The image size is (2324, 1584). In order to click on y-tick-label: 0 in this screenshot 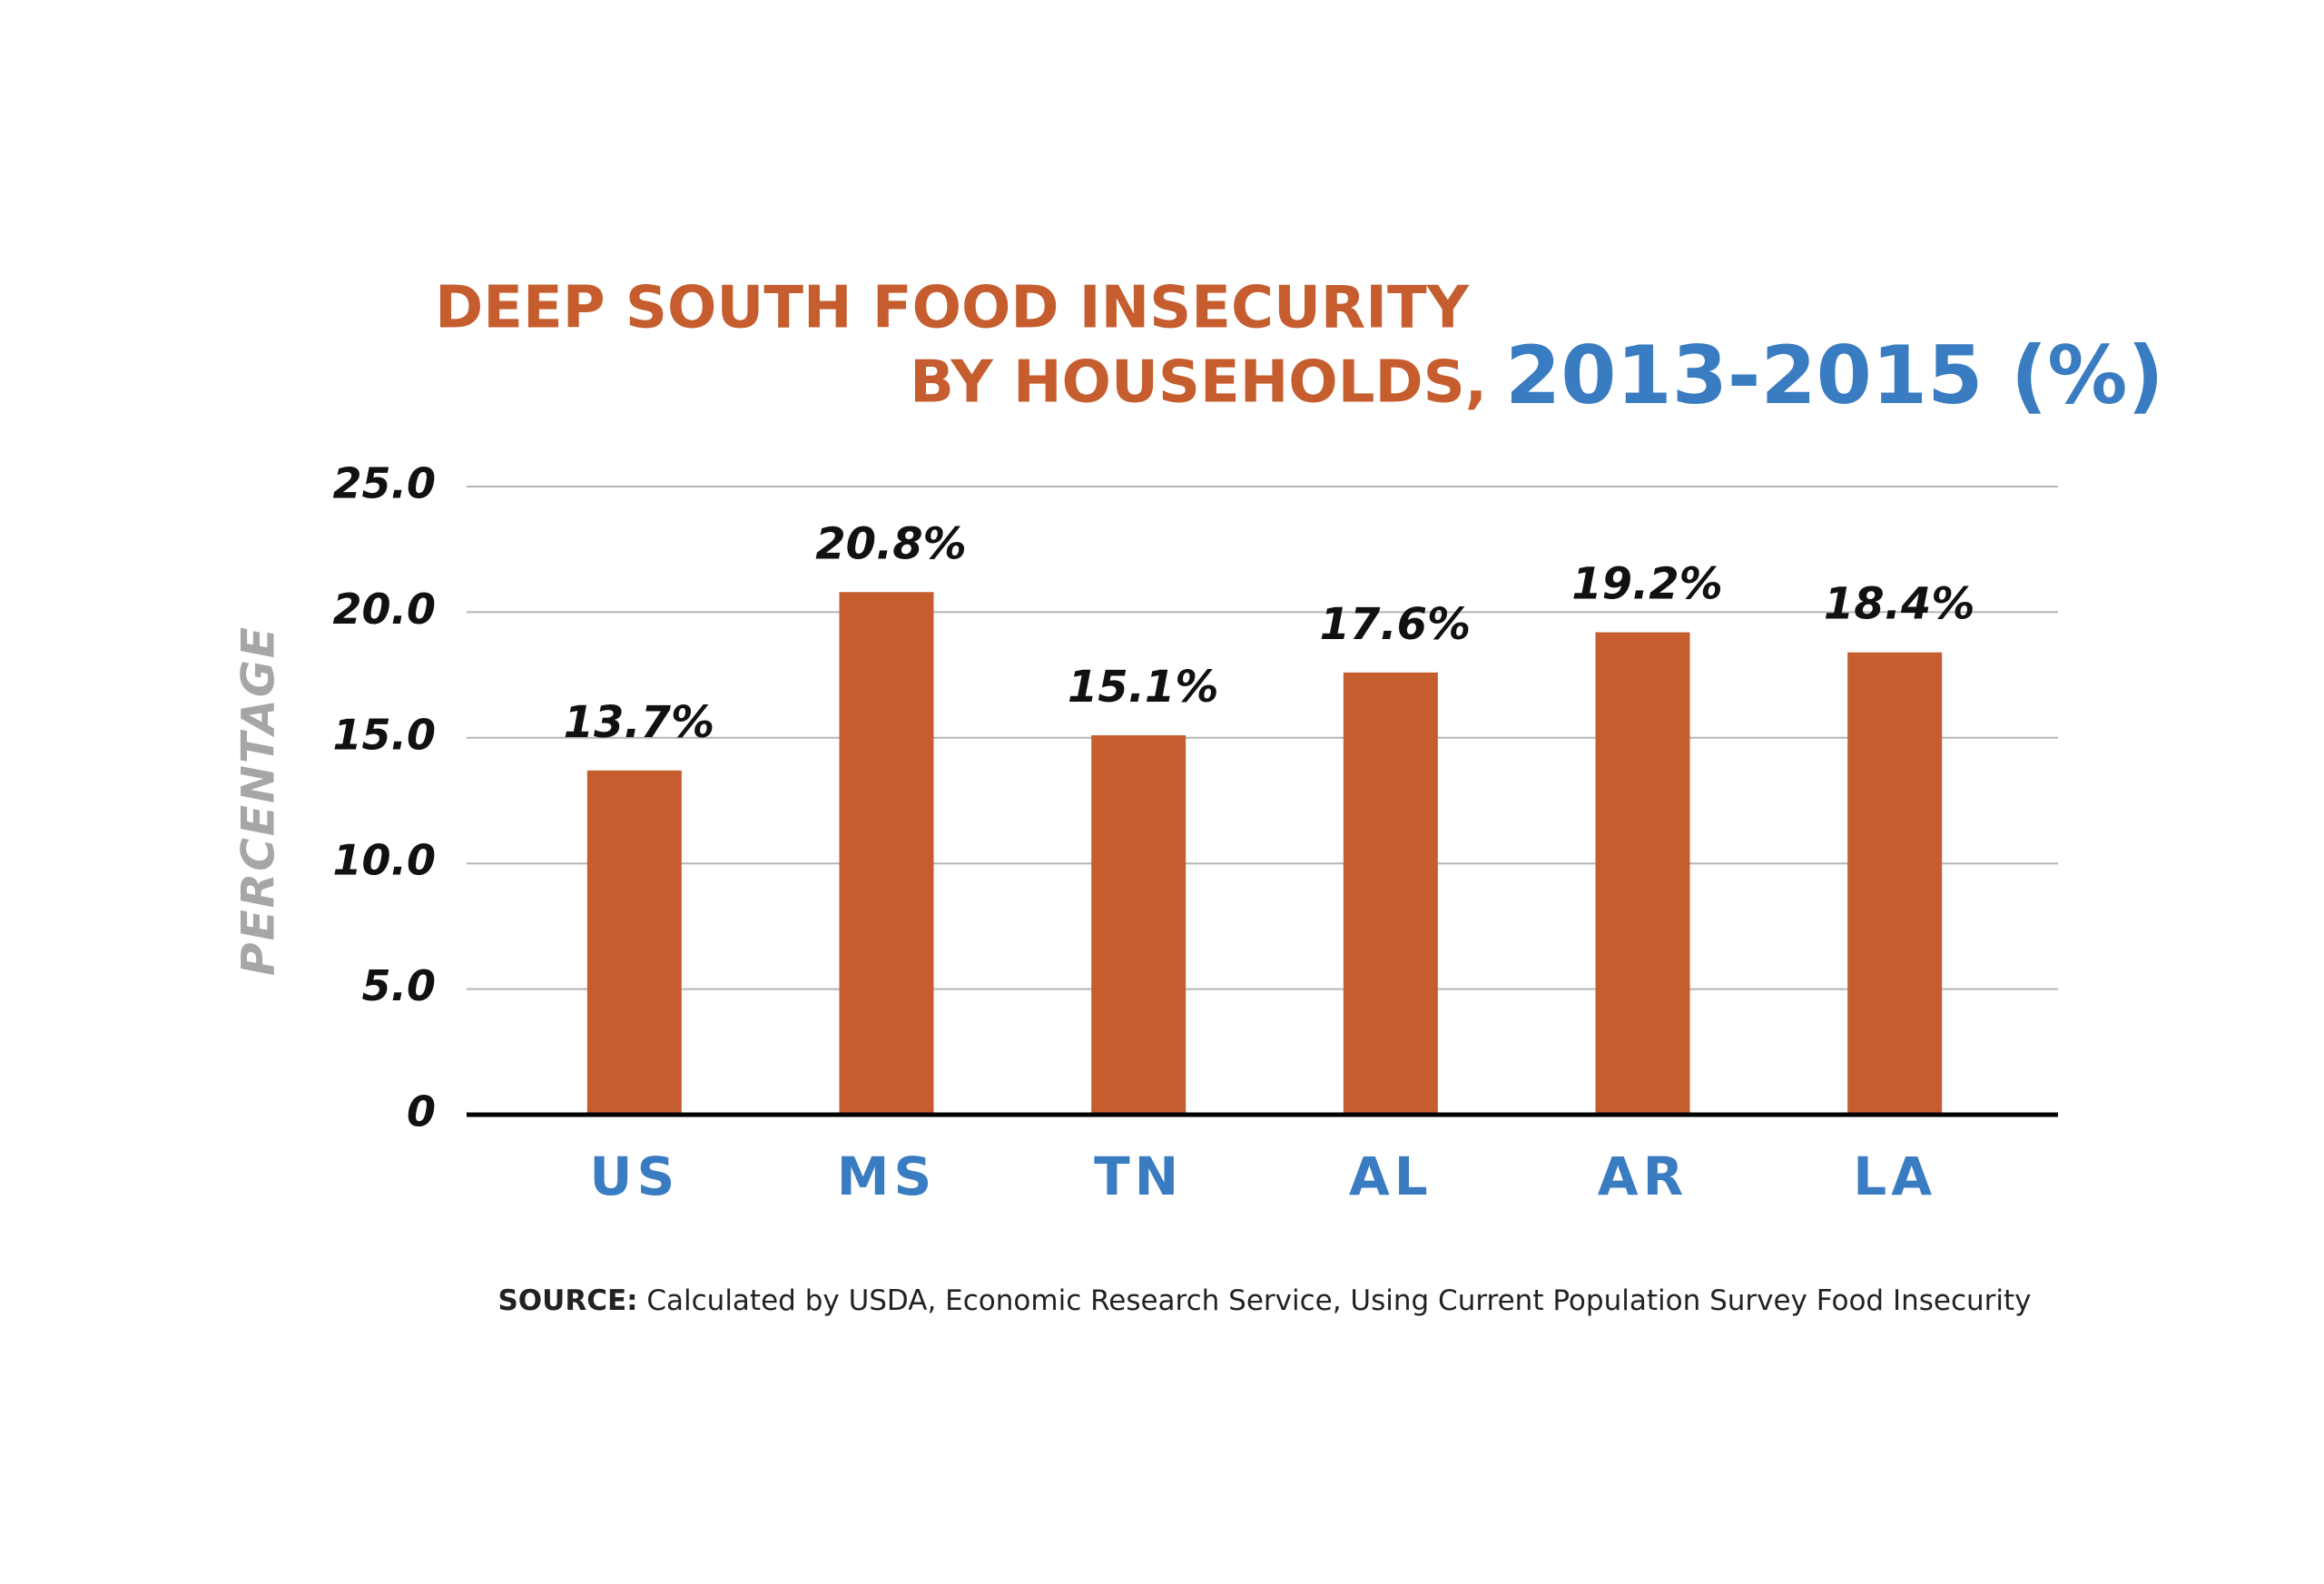, I will do `click(421, 1111)`.